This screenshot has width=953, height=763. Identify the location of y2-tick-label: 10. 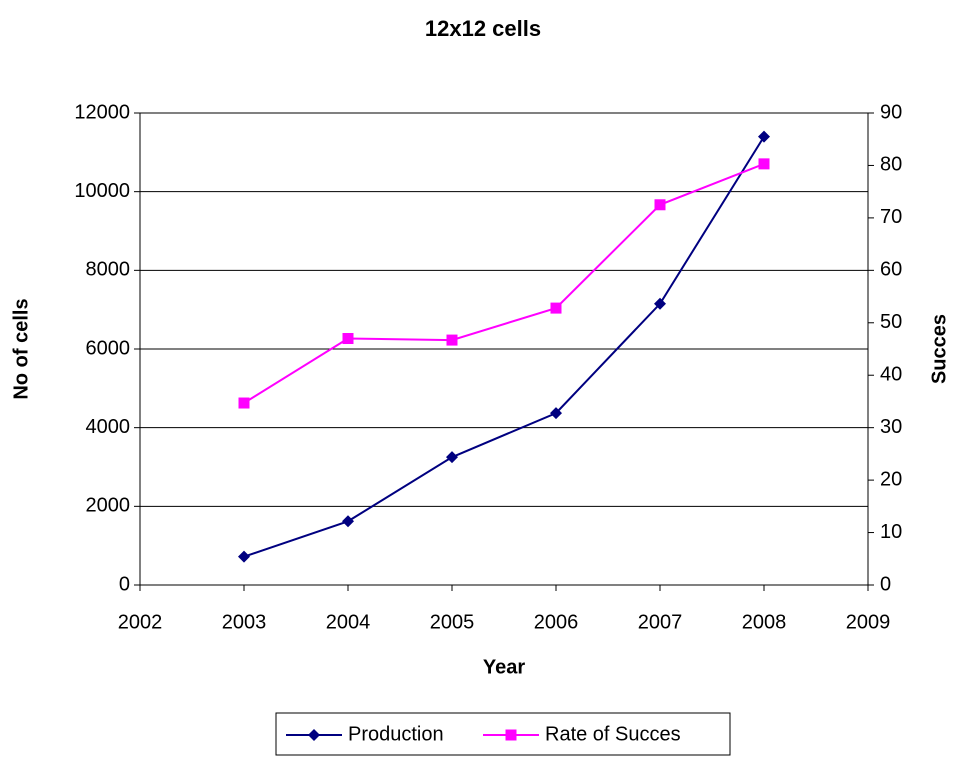
(891, 532).